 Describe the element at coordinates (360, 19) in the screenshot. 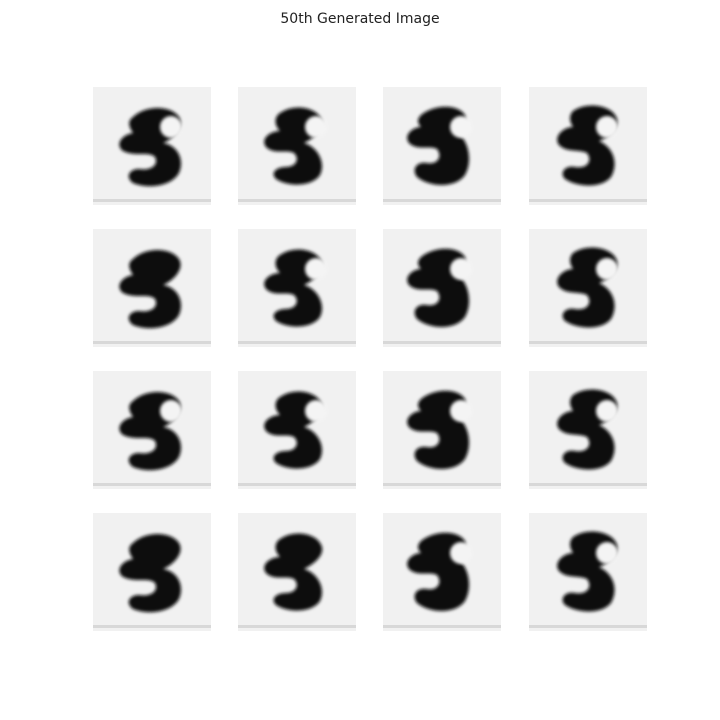

I see `figure-title: 50th Generated Image` at that location.